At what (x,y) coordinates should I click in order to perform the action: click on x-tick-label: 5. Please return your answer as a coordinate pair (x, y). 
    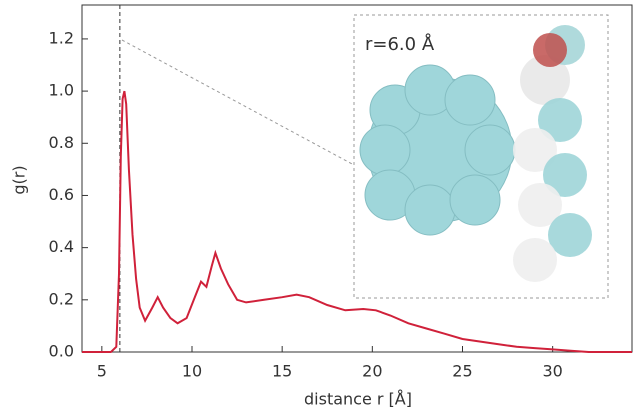
    Looking at the image, I should click on (102, 371).